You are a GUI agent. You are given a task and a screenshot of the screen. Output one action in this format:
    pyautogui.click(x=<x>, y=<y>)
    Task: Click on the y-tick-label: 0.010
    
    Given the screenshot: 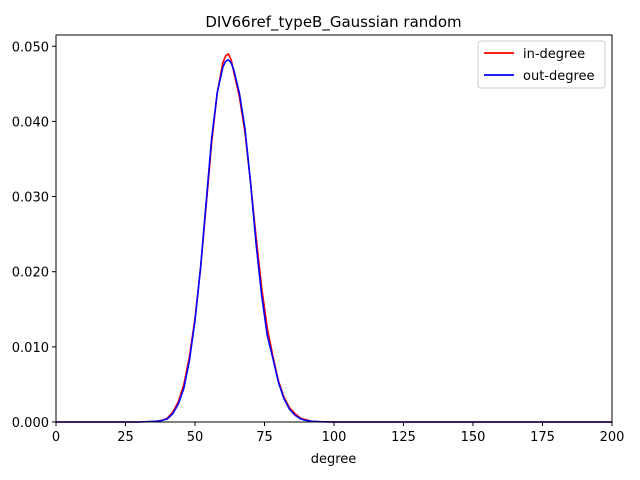 What is the action you would take?
    pyautogui.click(x=30, y=348)
    